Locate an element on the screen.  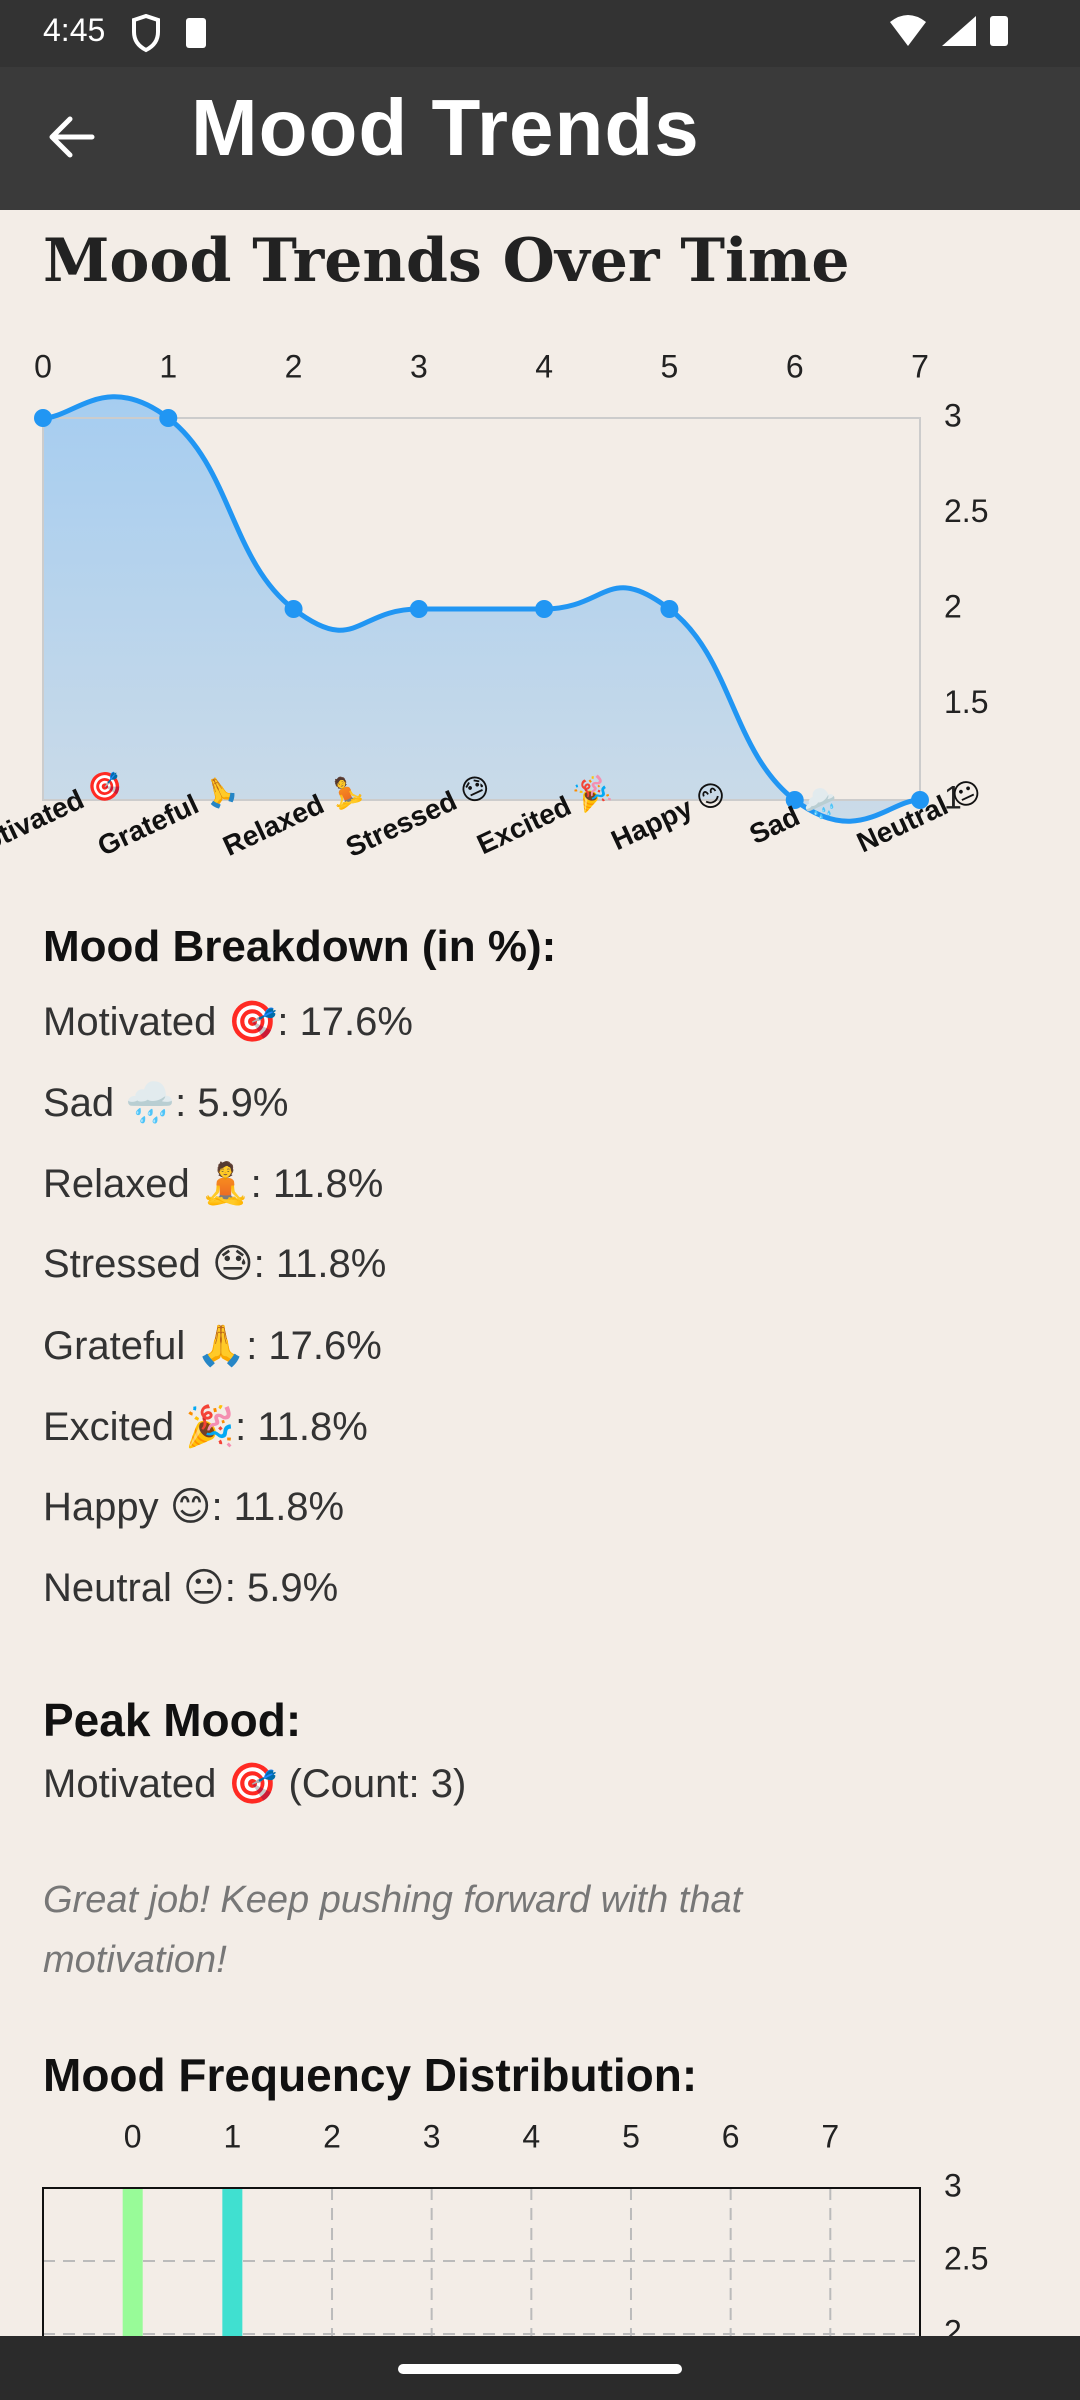
peak-title: Peak Mood: is located at coordinates (172, 1720).